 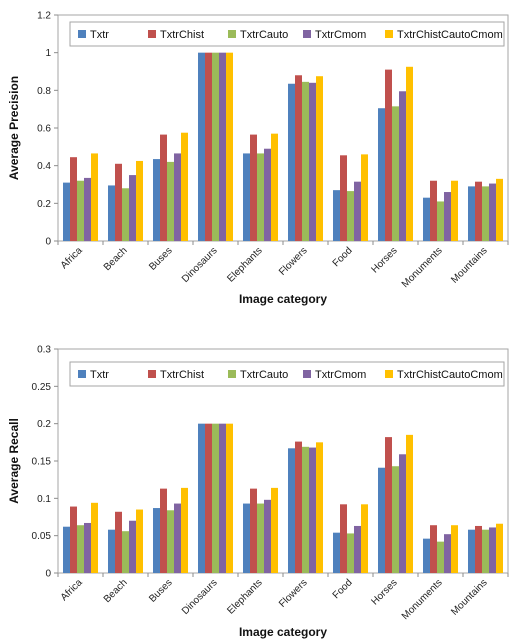 I want to click on y-tick-label: 0.3, so click(x=44, y=350).